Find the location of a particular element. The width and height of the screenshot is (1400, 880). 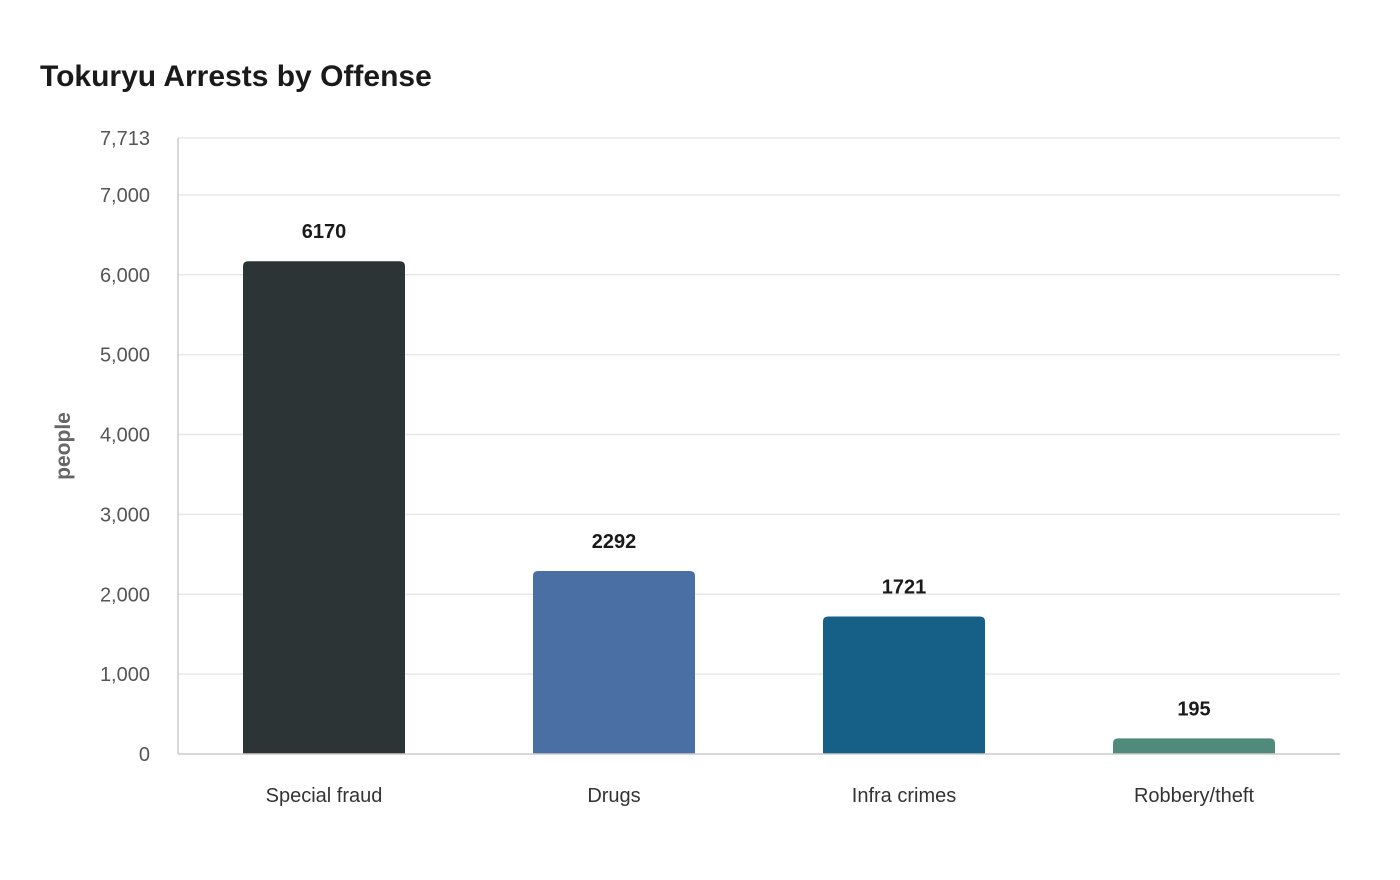

chart-title: Tokuryu Arrests by Offense is located at coordinates (236, 76).